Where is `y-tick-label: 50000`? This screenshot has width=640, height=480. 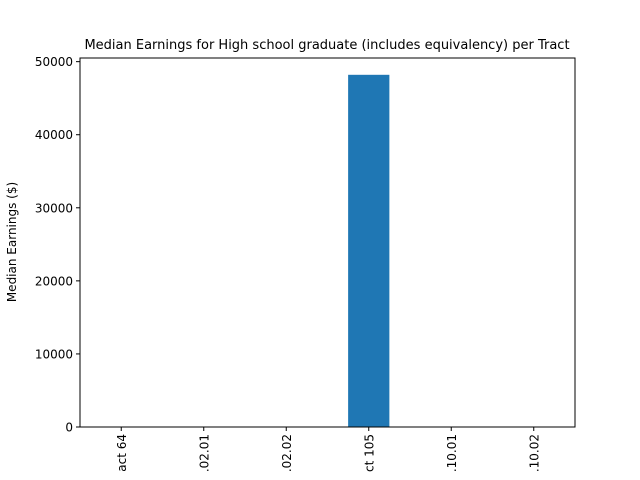
y-tick-label: 50000 is located at coordinates (54, 62).